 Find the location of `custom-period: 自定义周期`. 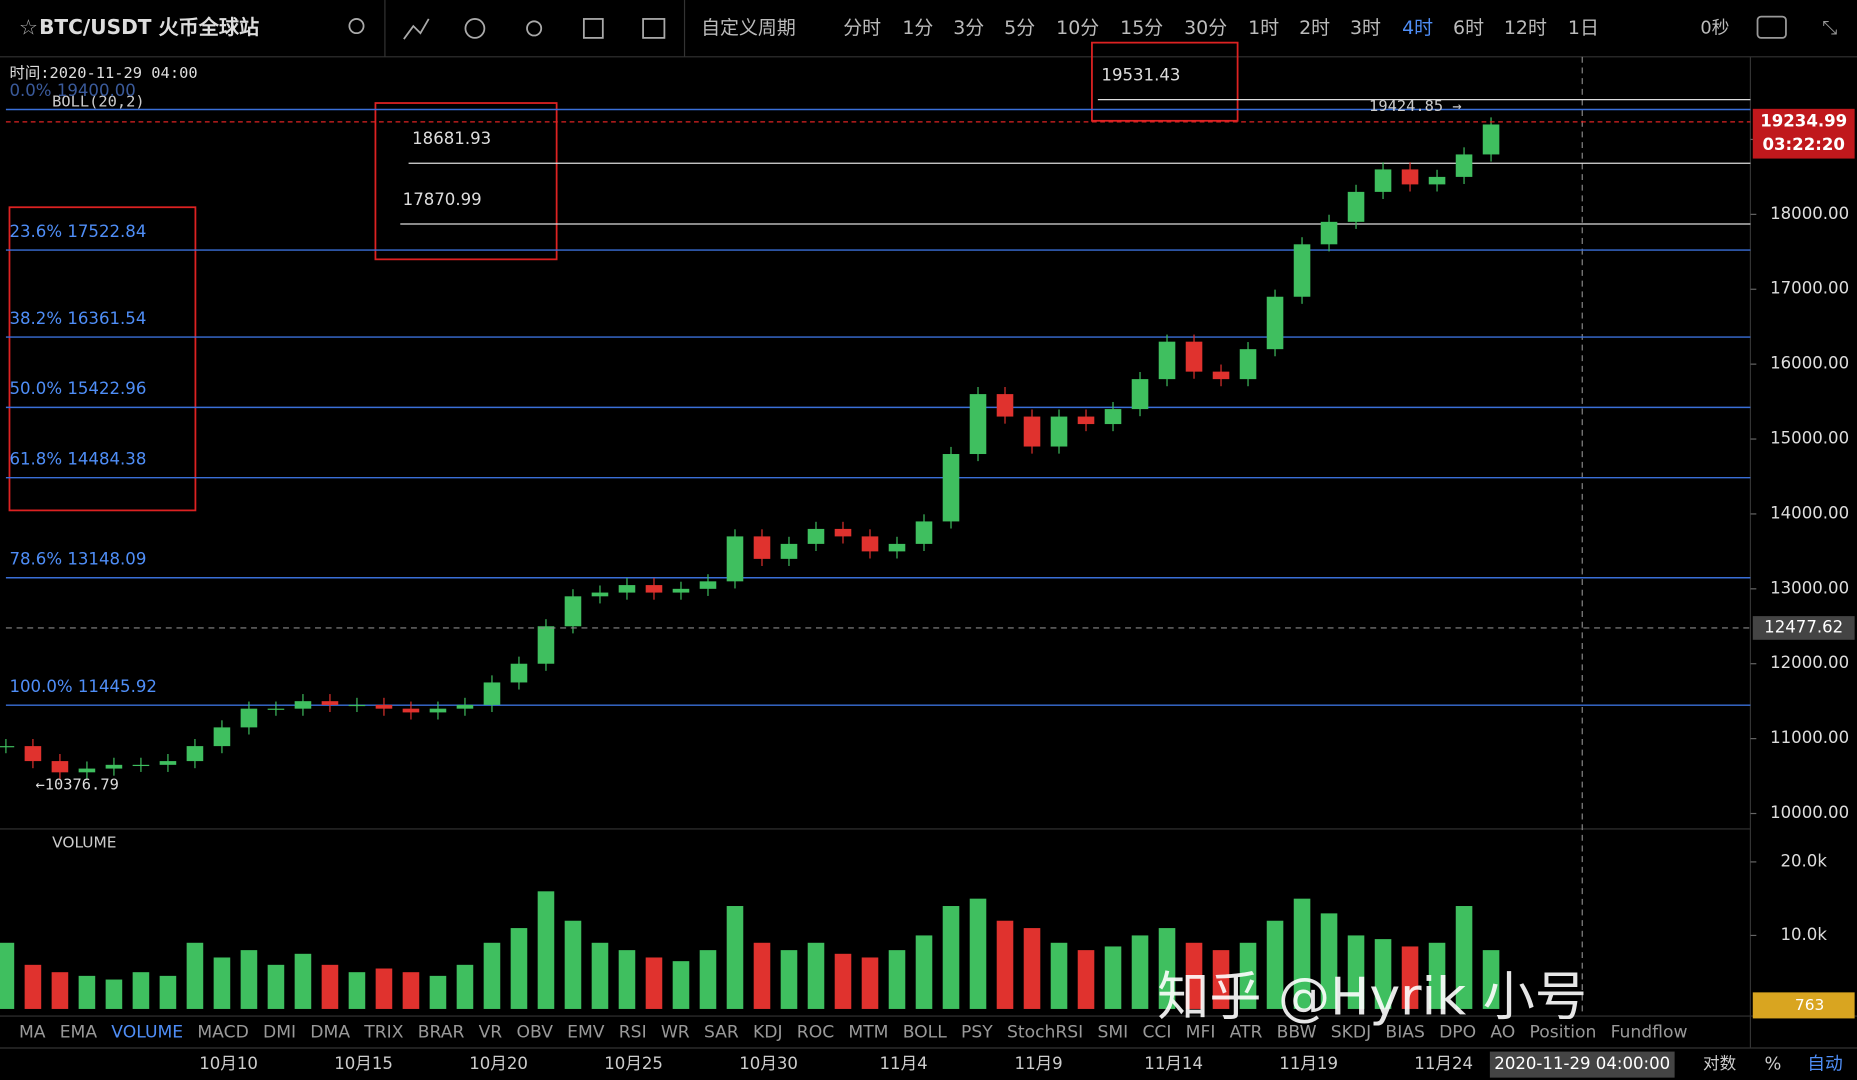

custom-period: 自定义周期 is located at coordinates (748, 28).